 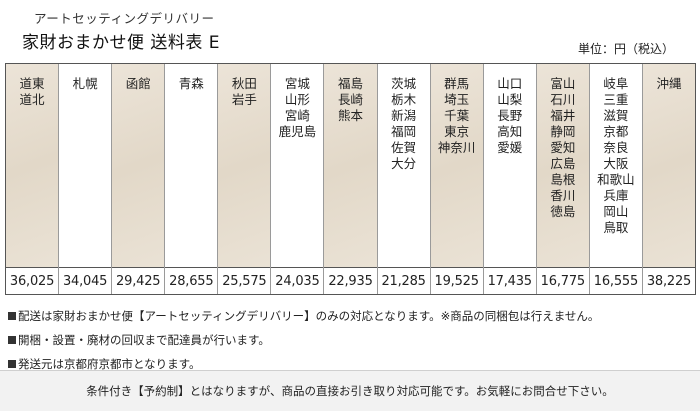 What do you see at coordinates (563, 115) in the screenshot?
I see `prefecture-name: 福井` at bounding box center [563, 115].